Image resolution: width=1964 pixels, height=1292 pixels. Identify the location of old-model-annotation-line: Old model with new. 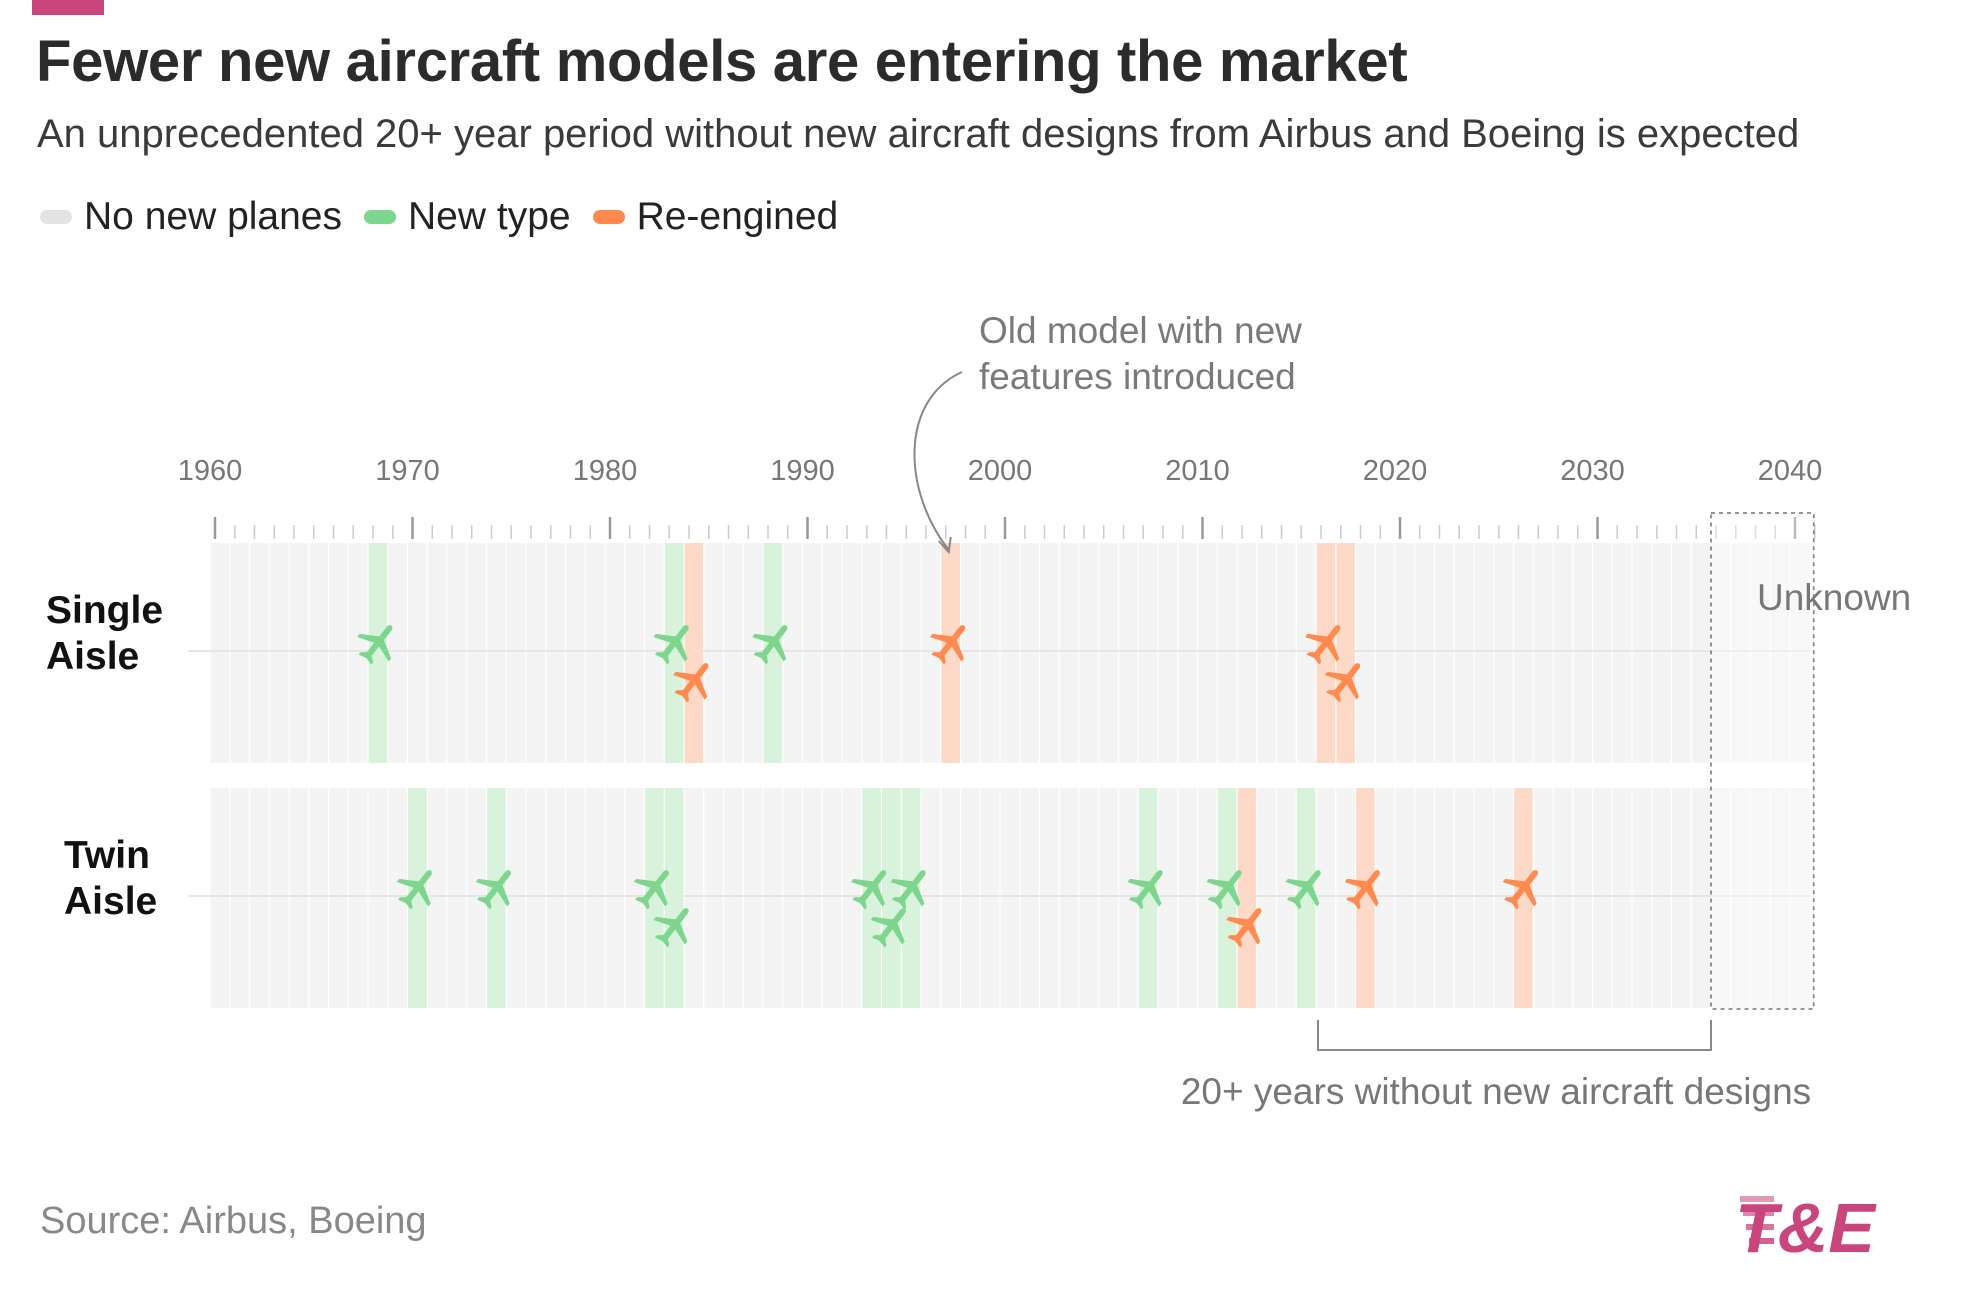
(1140, 330).